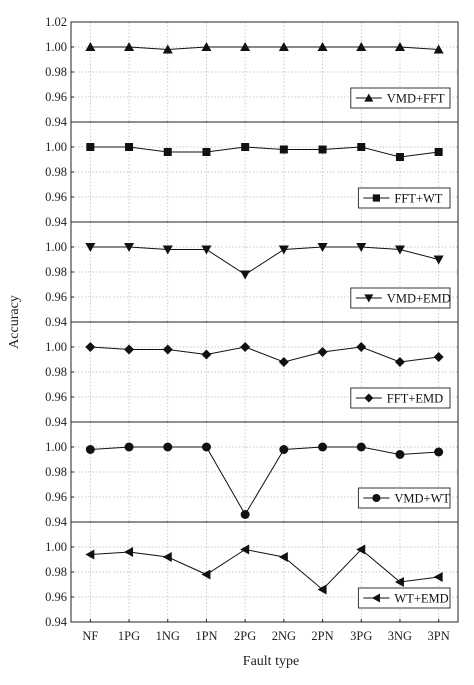 This screenshot has width=474, height=685. What do you see at coordinates (322, 636) in the screenshot?
I see `x-tick-label: 2PN` at bounding box center [322, 636].